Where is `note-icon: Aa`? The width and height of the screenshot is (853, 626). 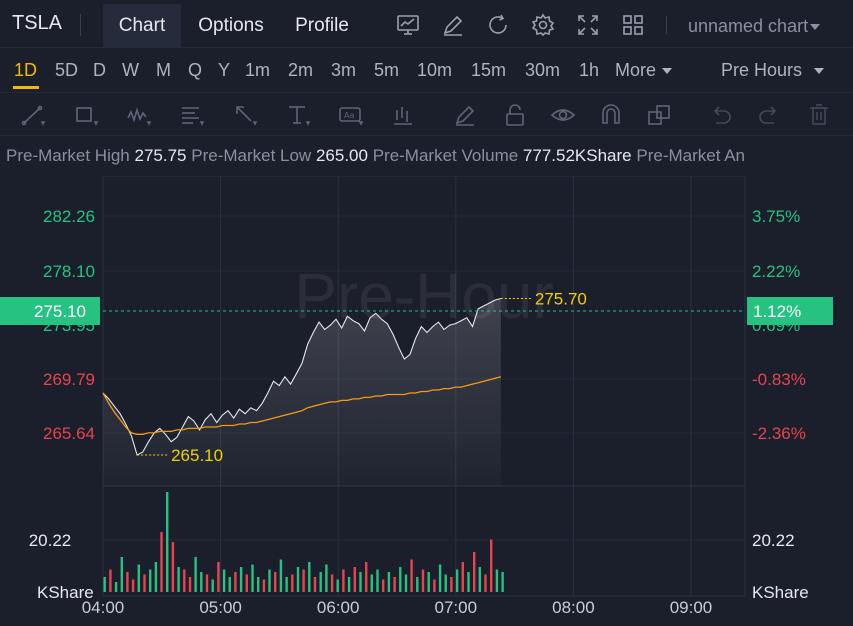
note-icon: Aa is located at coordinates (351, 115).